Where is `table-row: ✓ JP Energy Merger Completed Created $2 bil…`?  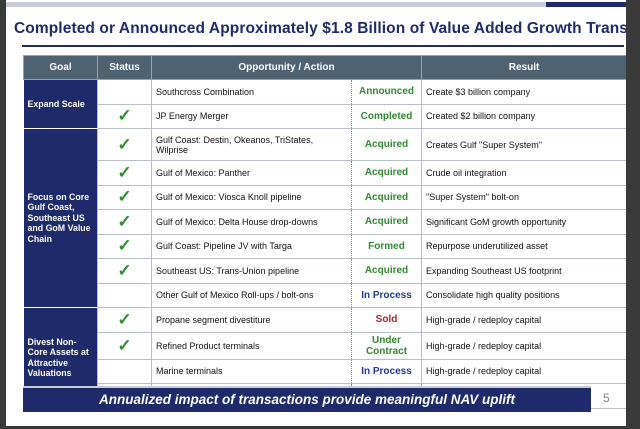 table-row: ✓ JP Energy Merger Completed Created $2 bil… is located at coordinates (325, 116).